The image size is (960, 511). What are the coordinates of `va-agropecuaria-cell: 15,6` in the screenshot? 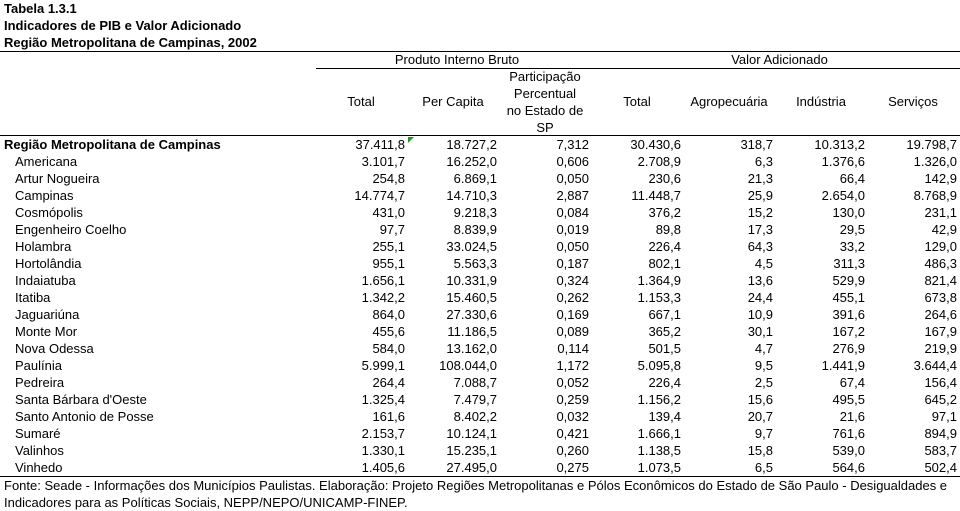 It's located at (760, 399).